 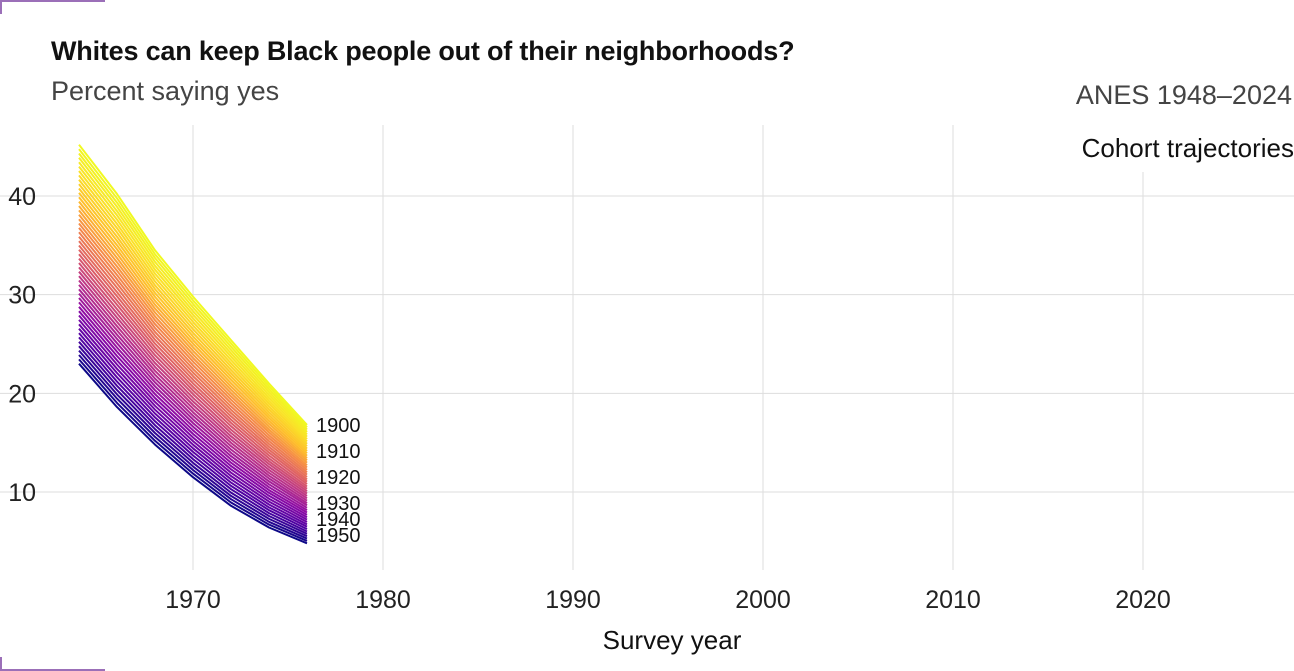 I want to click on cohort-line-1925, so click(x=193, y=369).